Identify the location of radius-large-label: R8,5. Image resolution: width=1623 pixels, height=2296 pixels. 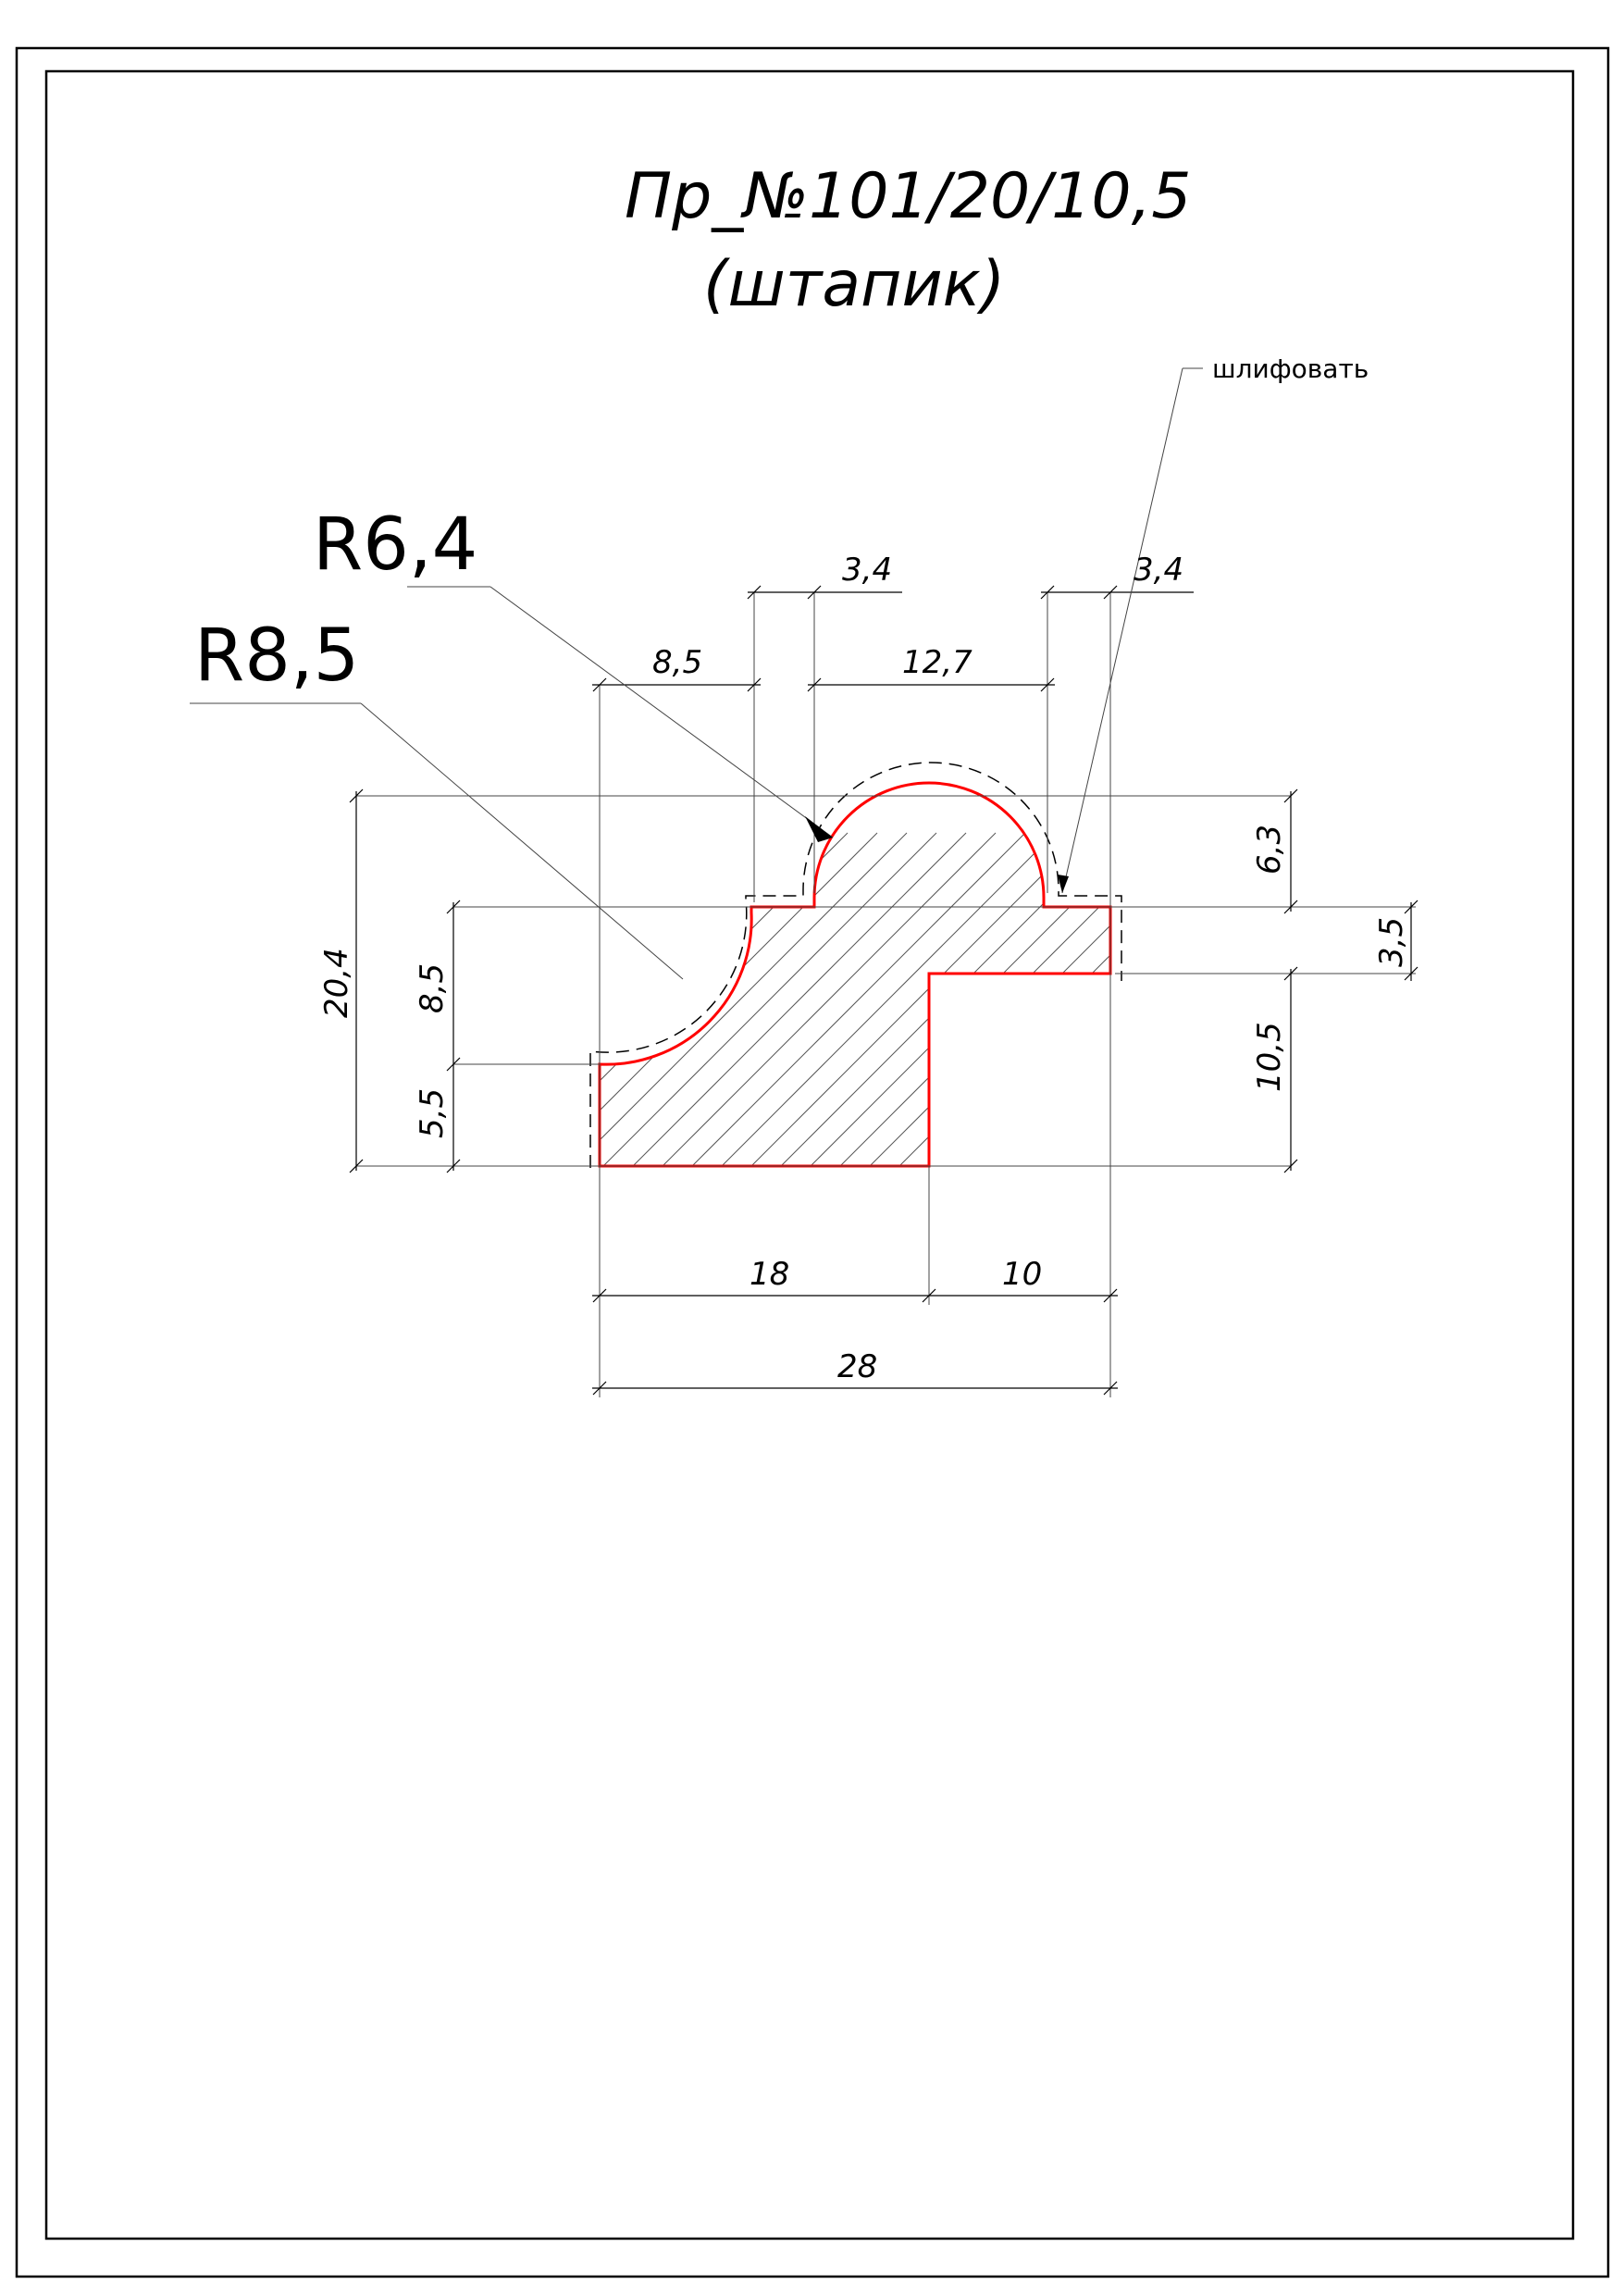
(276, 656).